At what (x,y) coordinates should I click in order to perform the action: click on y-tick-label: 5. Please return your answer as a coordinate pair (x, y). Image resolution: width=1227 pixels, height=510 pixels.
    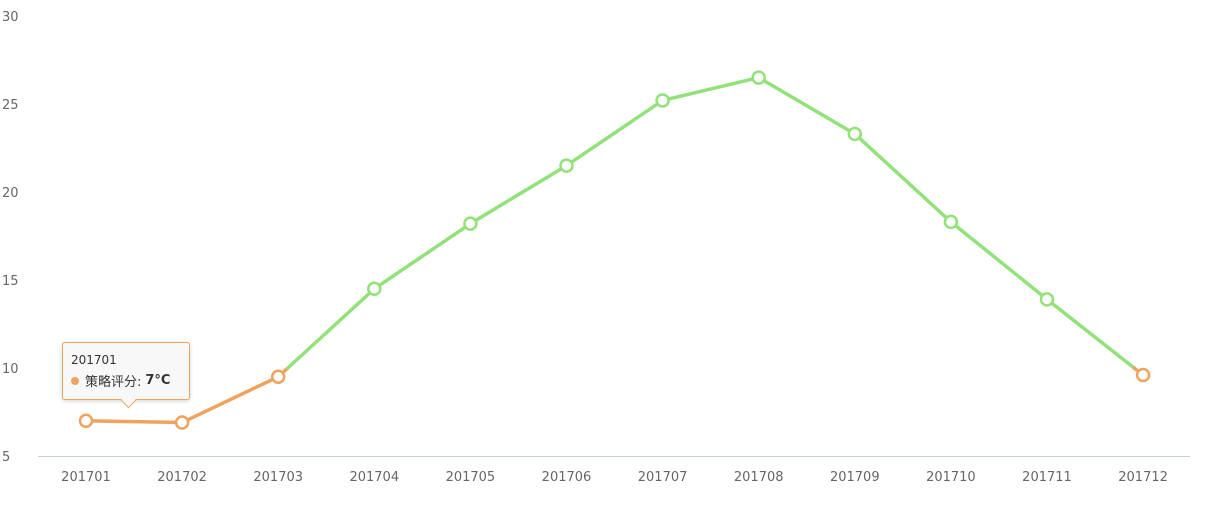
    Looking at the image, I should click on (6, 457).